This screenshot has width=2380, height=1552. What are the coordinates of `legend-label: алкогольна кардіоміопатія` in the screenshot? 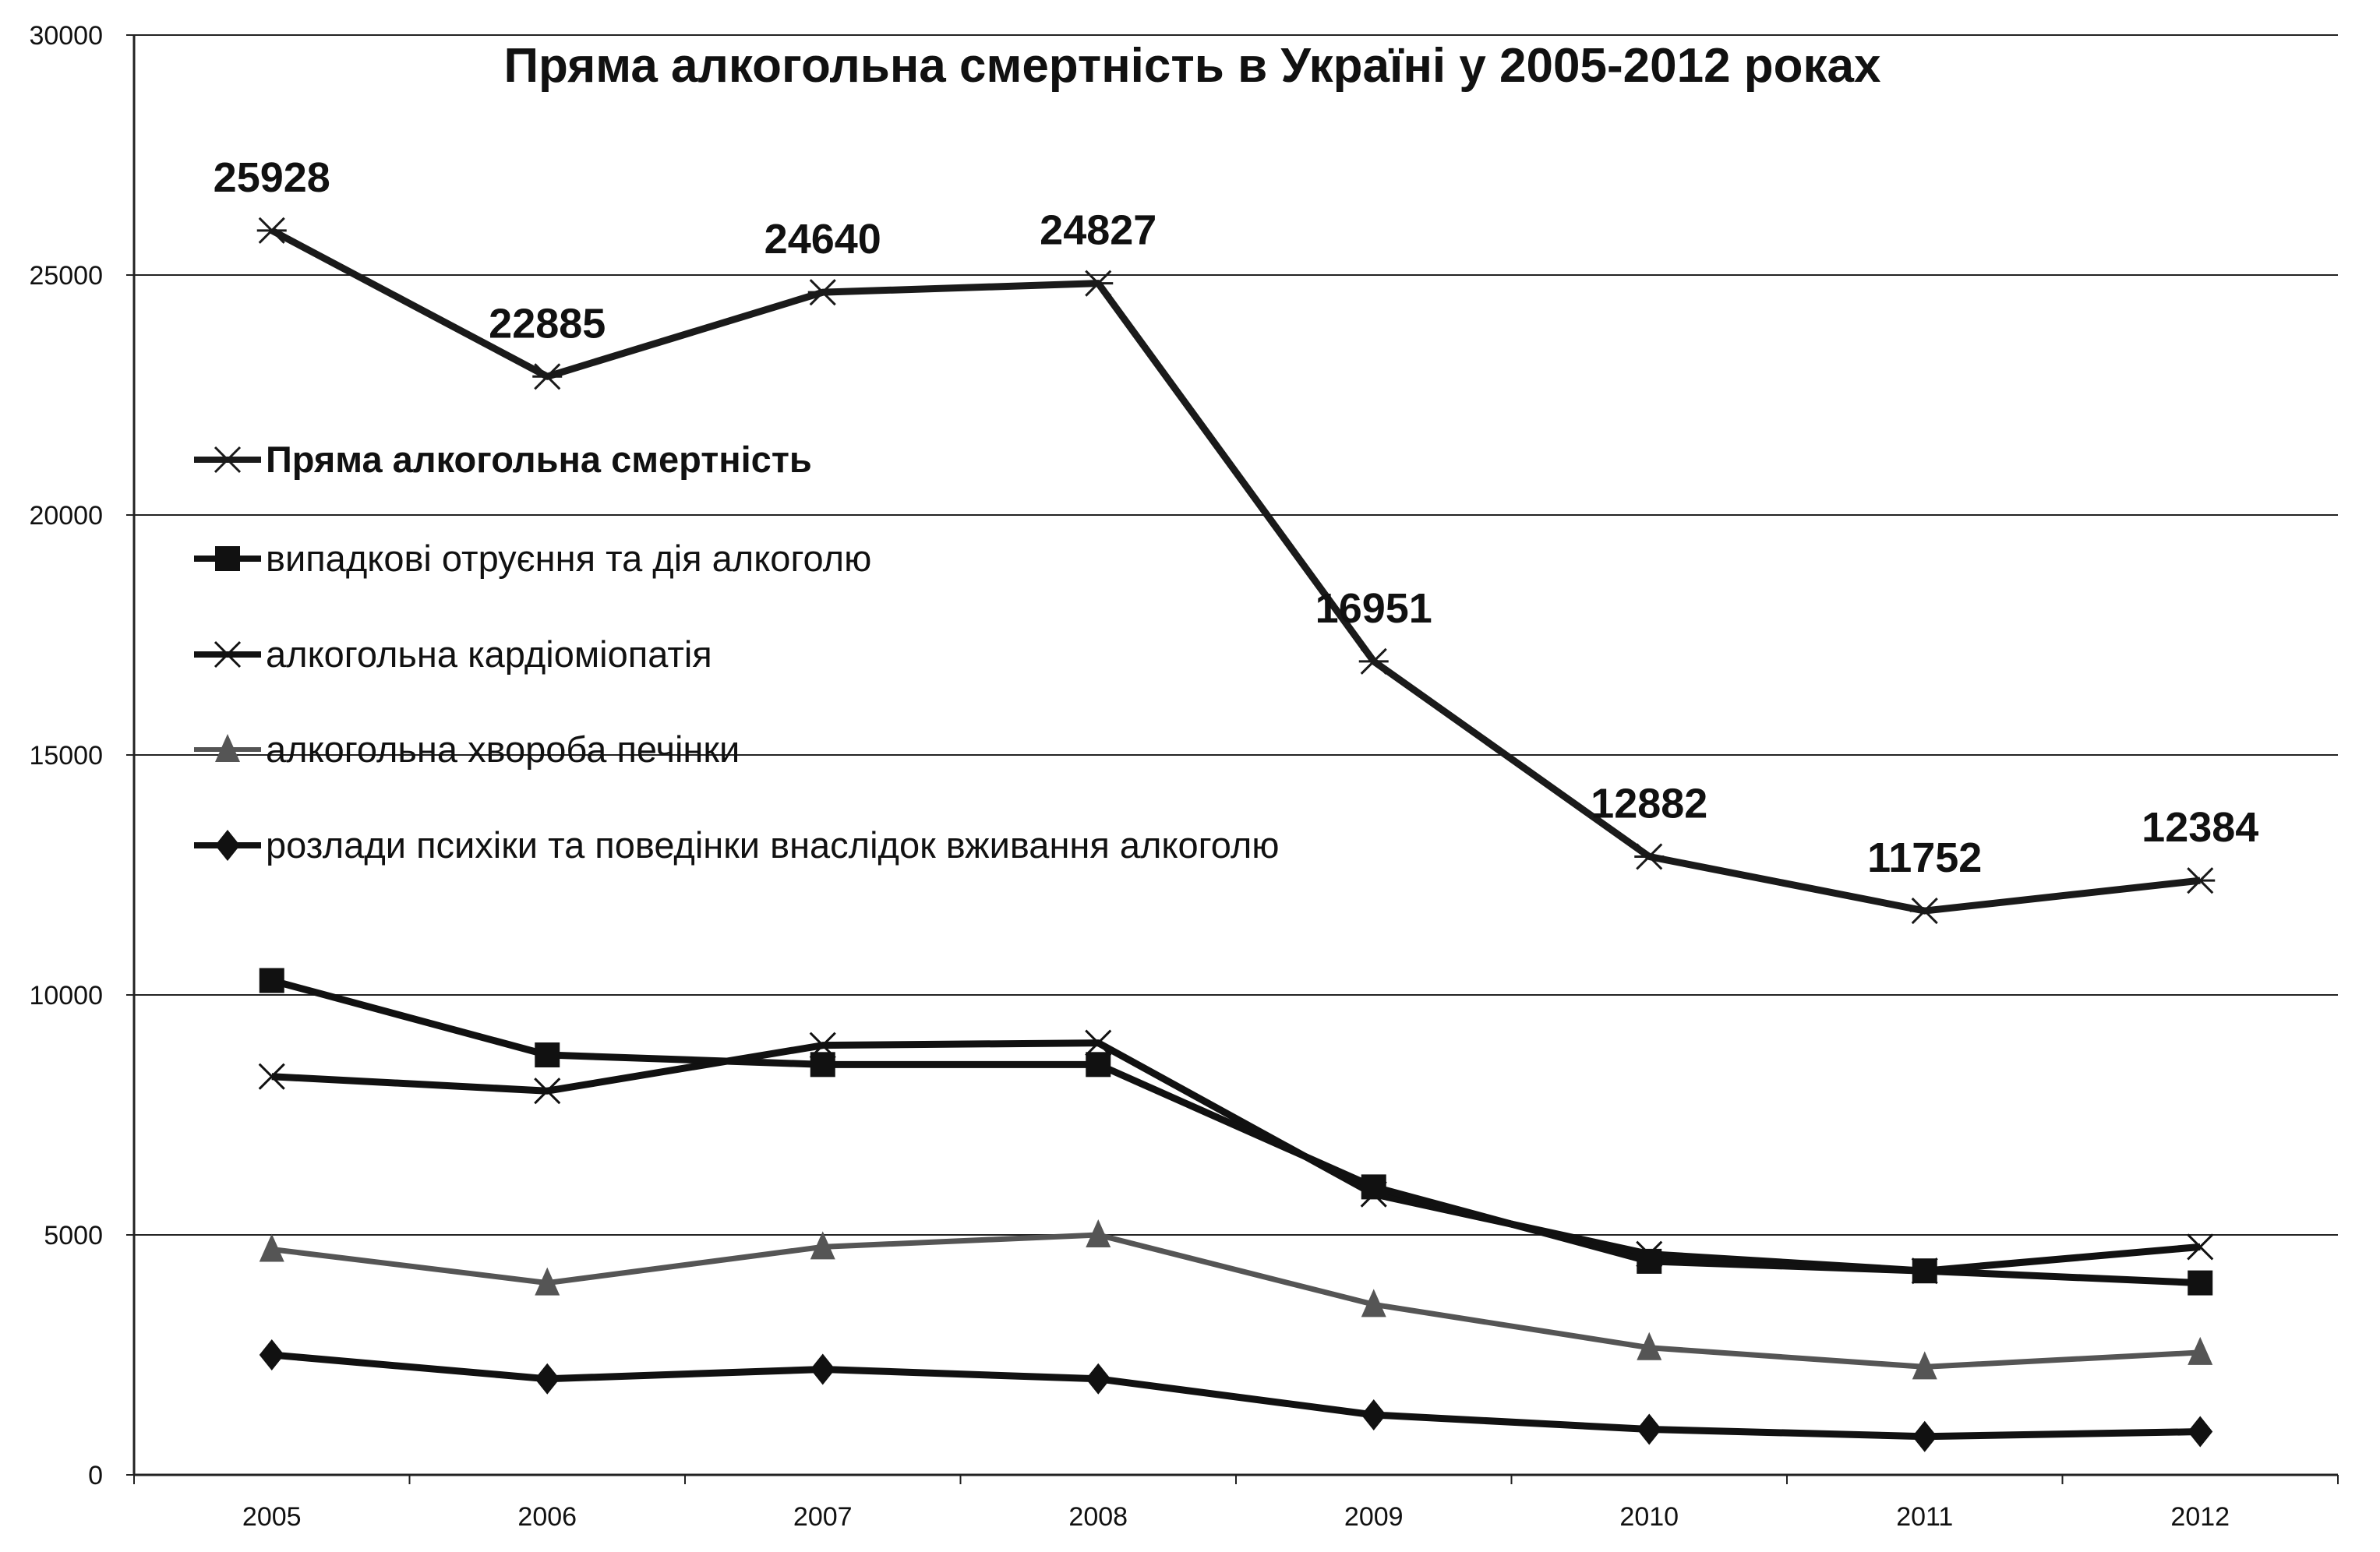 It's located at (489, 654).